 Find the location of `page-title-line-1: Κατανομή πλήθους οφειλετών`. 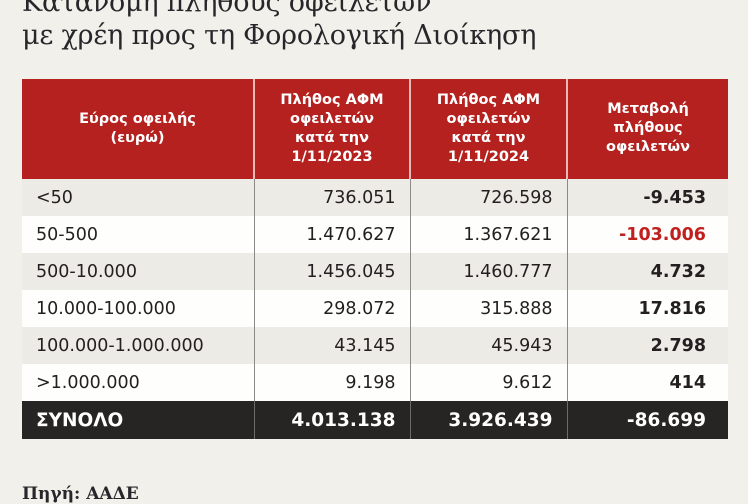

page-title-line-1: Κατανομή πλήθους οφειλετών is located at coordinates (227, 9).